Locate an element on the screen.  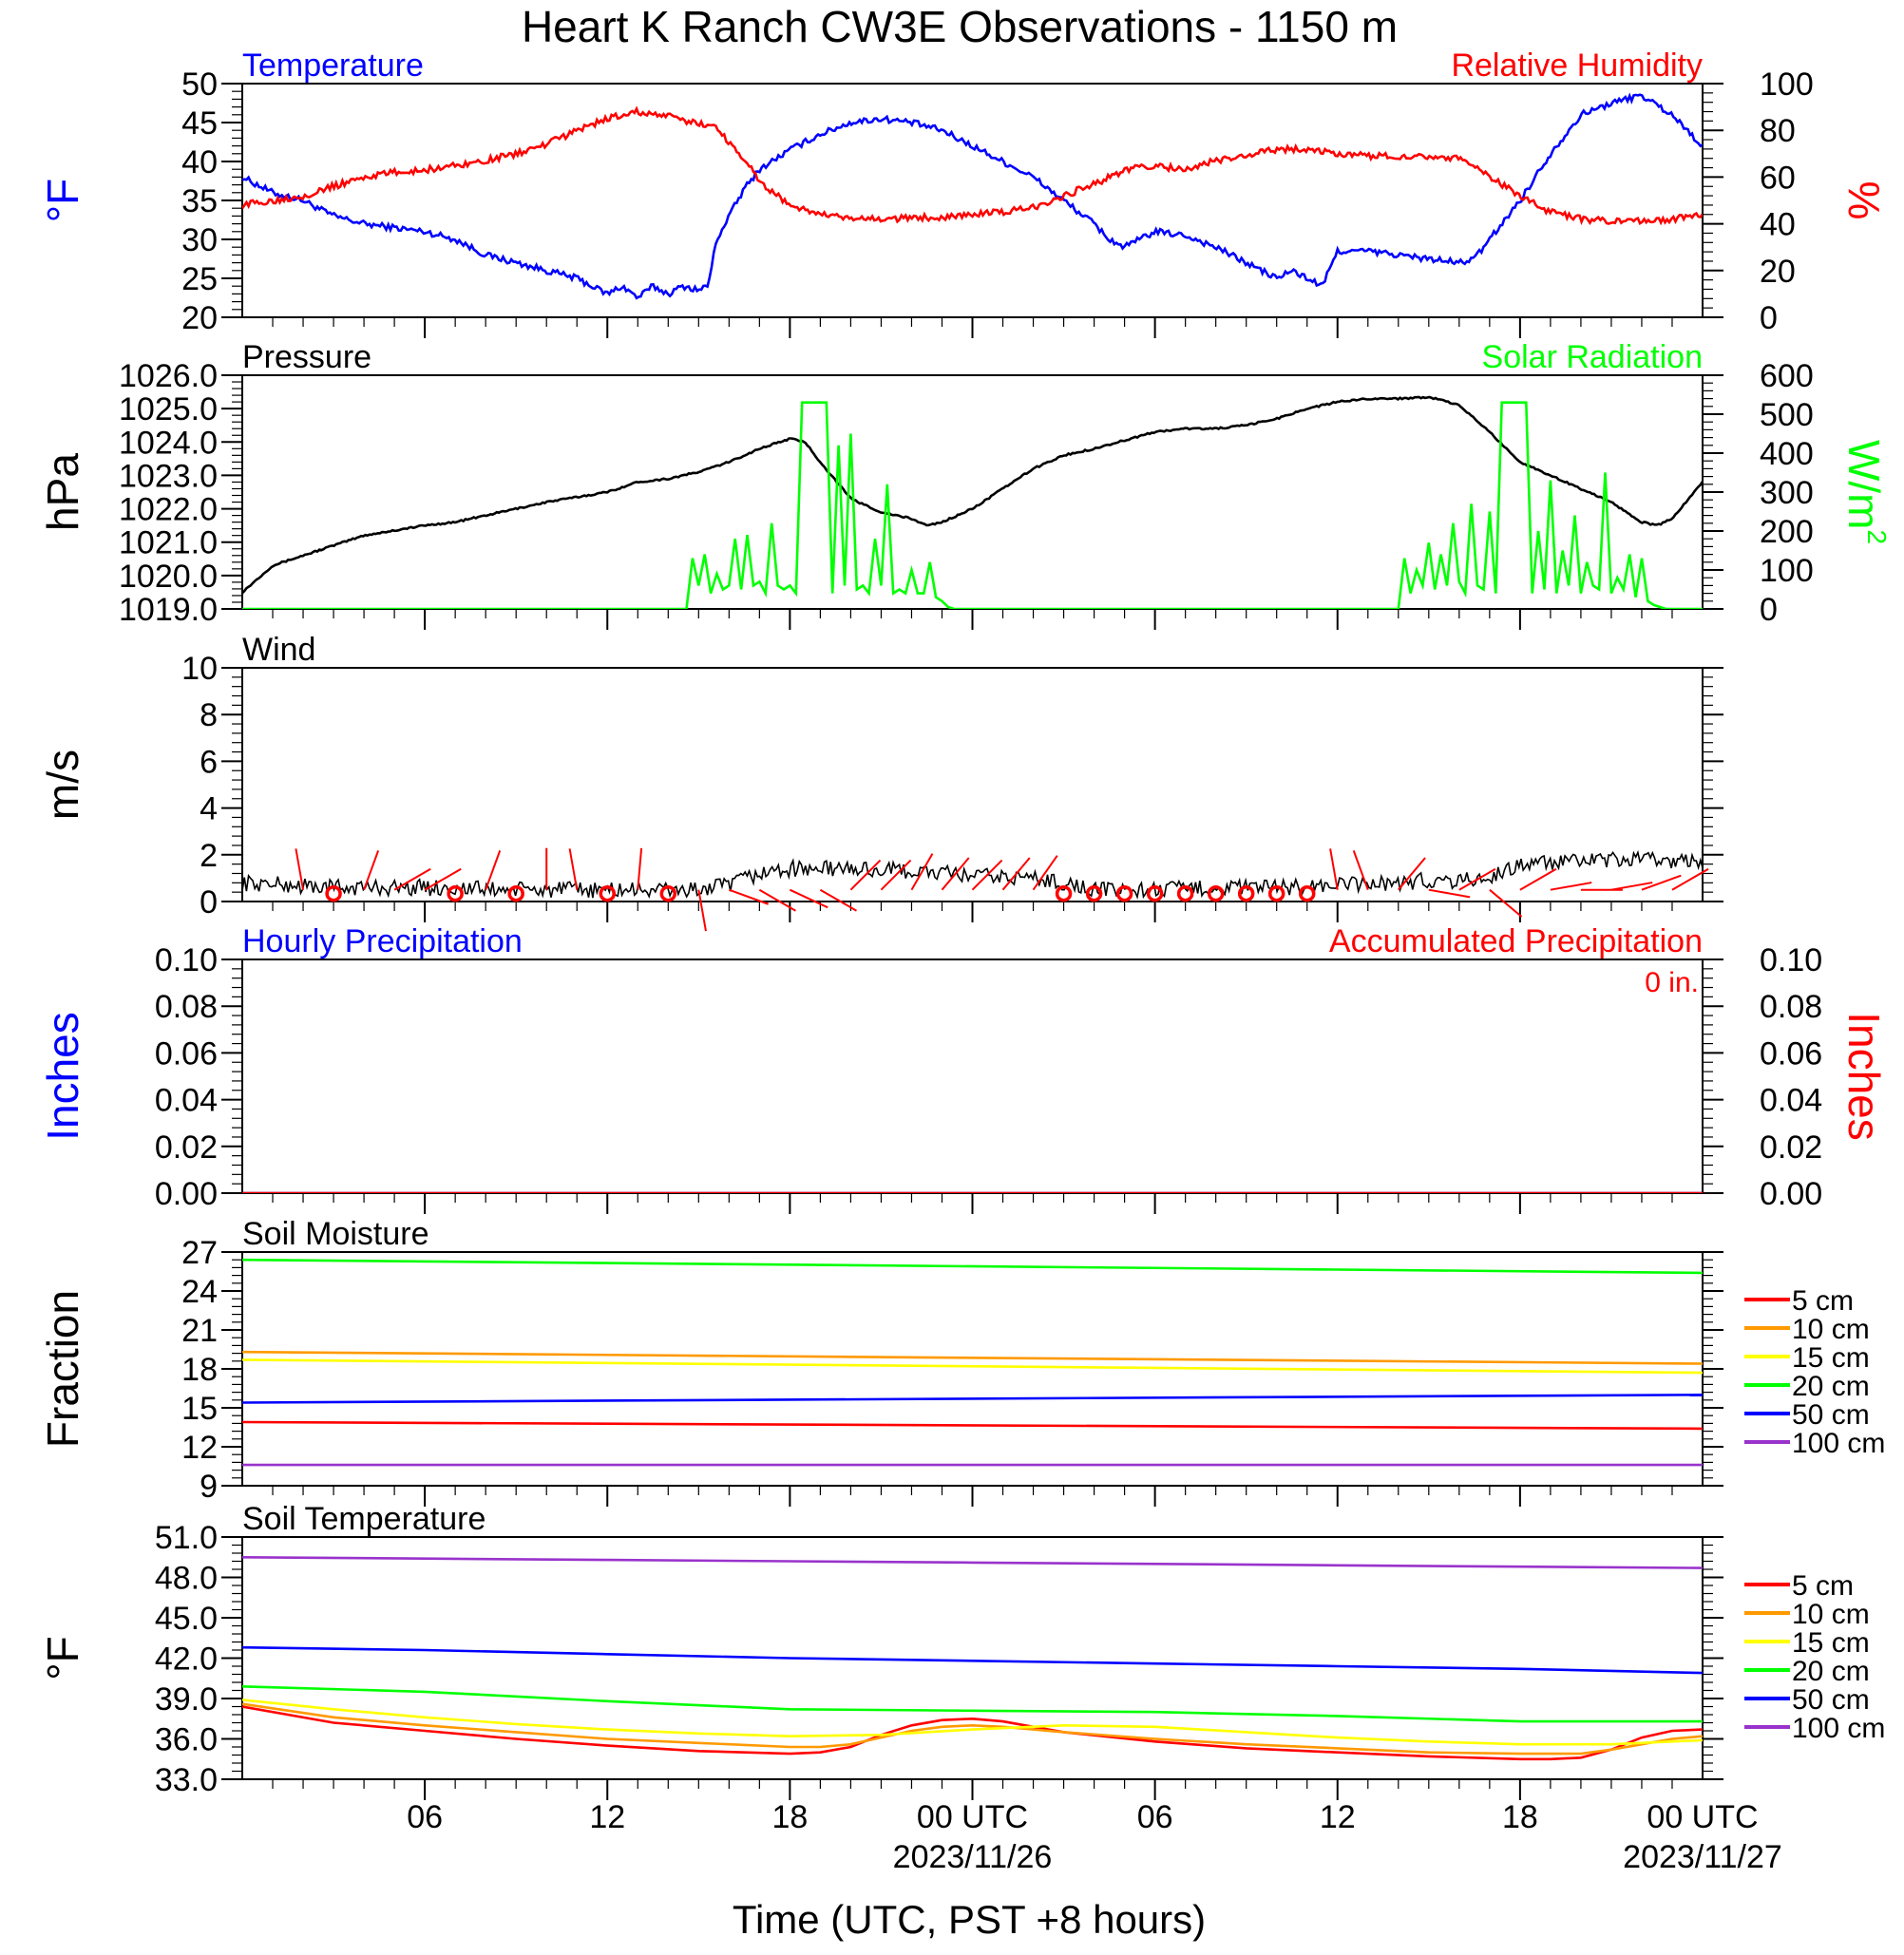
panel-title-left: Hourly Precipitation is located at coordinates (382, 941).